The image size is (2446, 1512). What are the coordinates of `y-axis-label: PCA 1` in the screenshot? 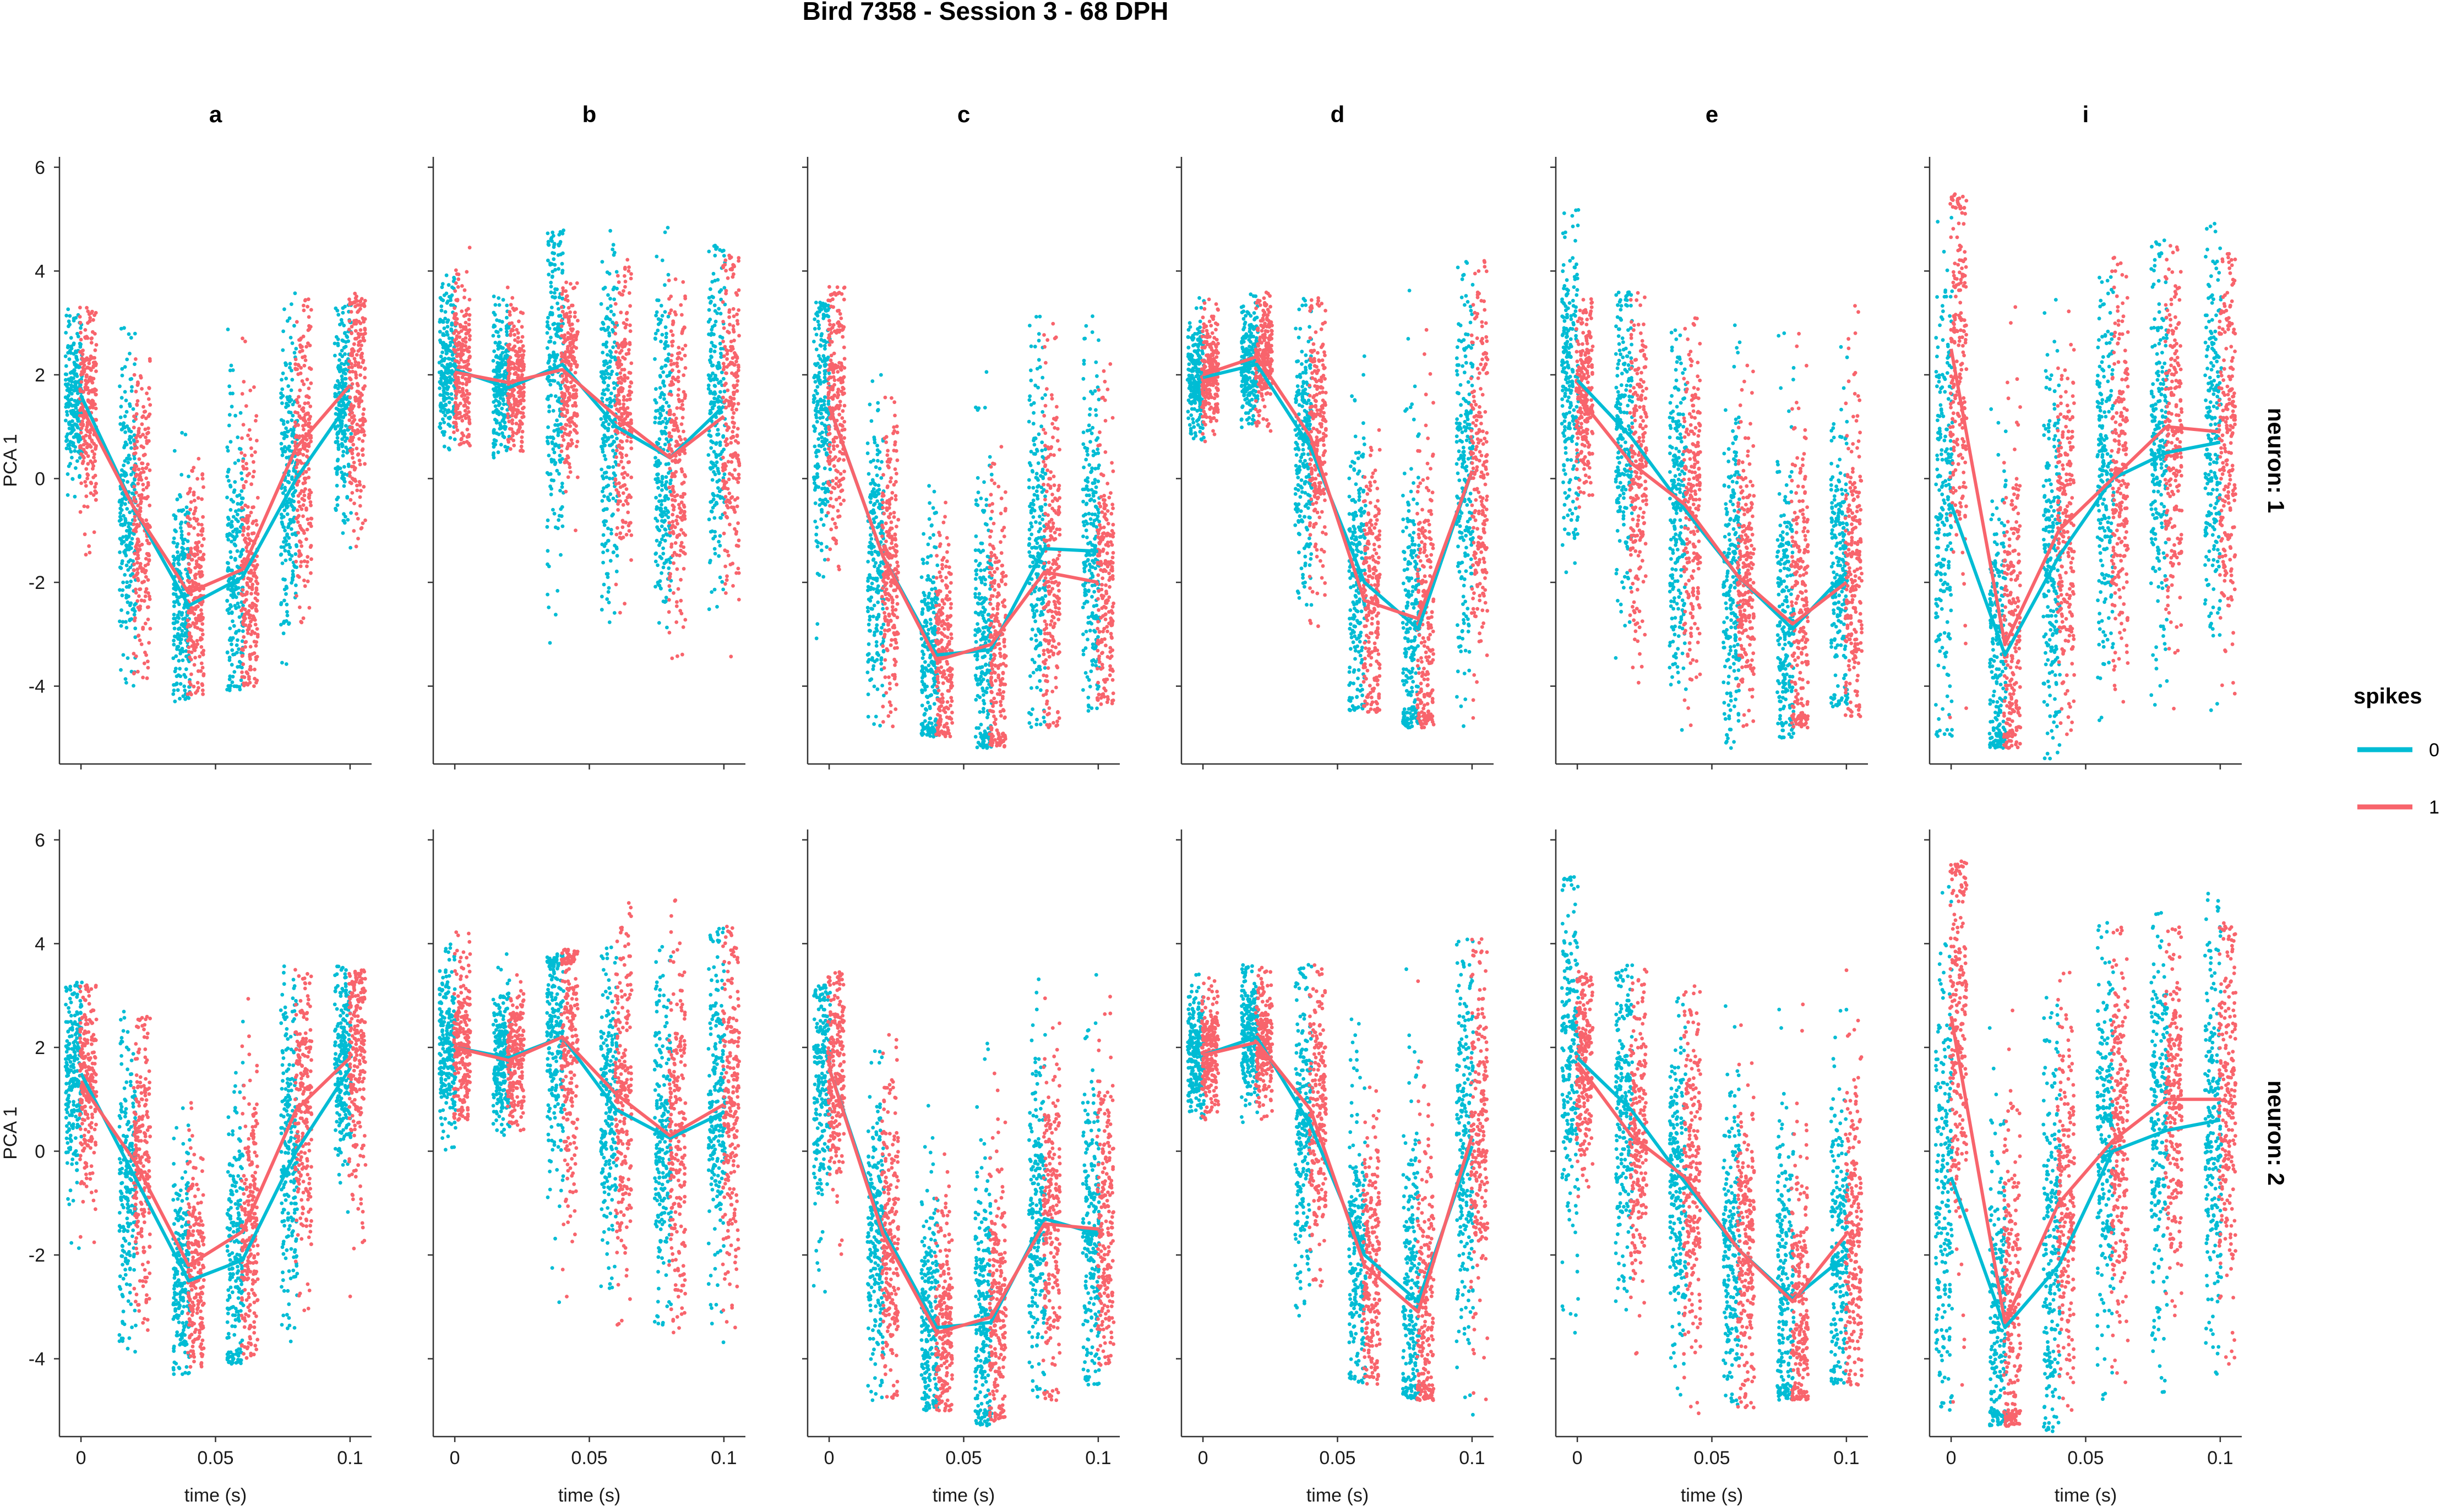 It's located at (10, 461).